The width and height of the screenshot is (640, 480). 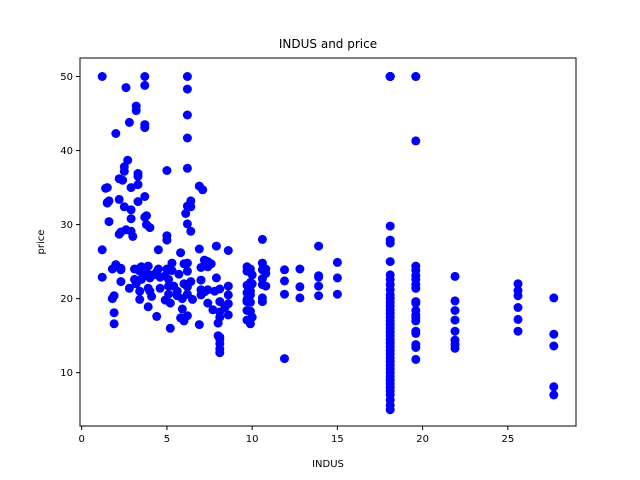 What do you see at coordinates (167, 439) in the screenshot?
I see `x-tick-label: 5` at bounding box center [167, 439].